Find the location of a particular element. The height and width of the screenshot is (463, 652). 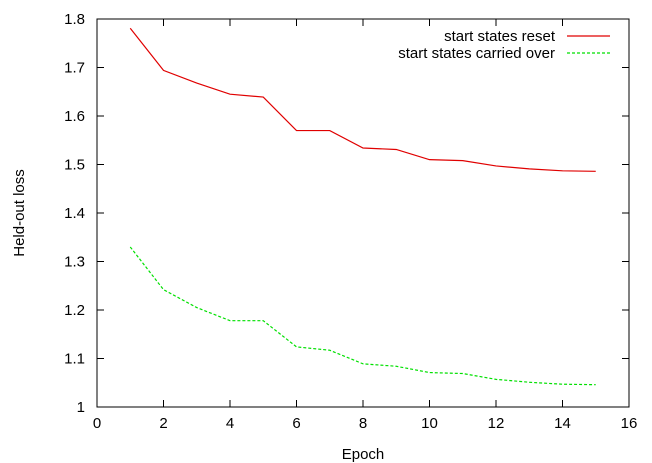

y-tick-label: 1.1 is located at coordinates (74, 359).